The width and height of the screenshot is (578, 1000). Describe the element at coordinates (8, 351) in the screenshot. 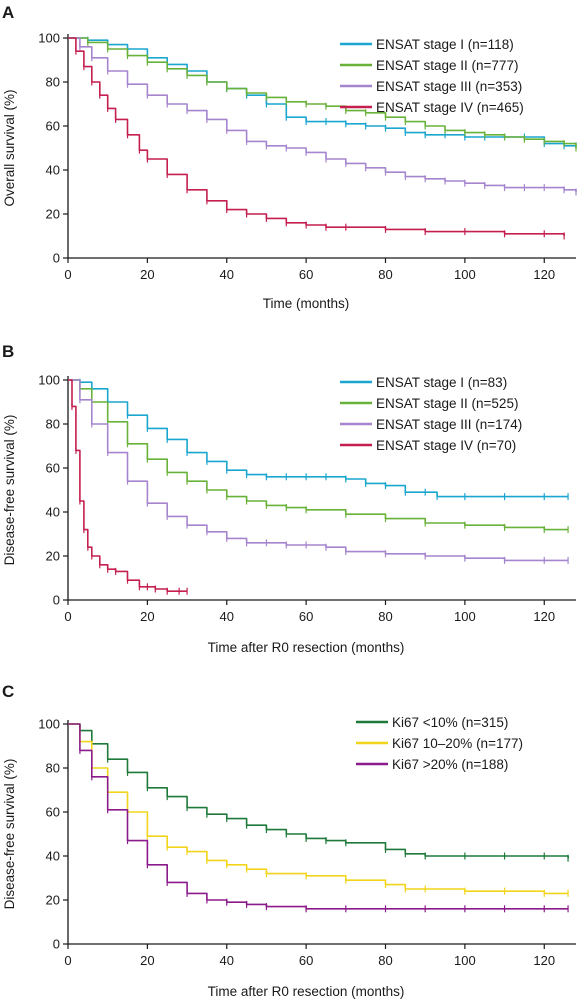

I see `panel-letter: B` at that location.